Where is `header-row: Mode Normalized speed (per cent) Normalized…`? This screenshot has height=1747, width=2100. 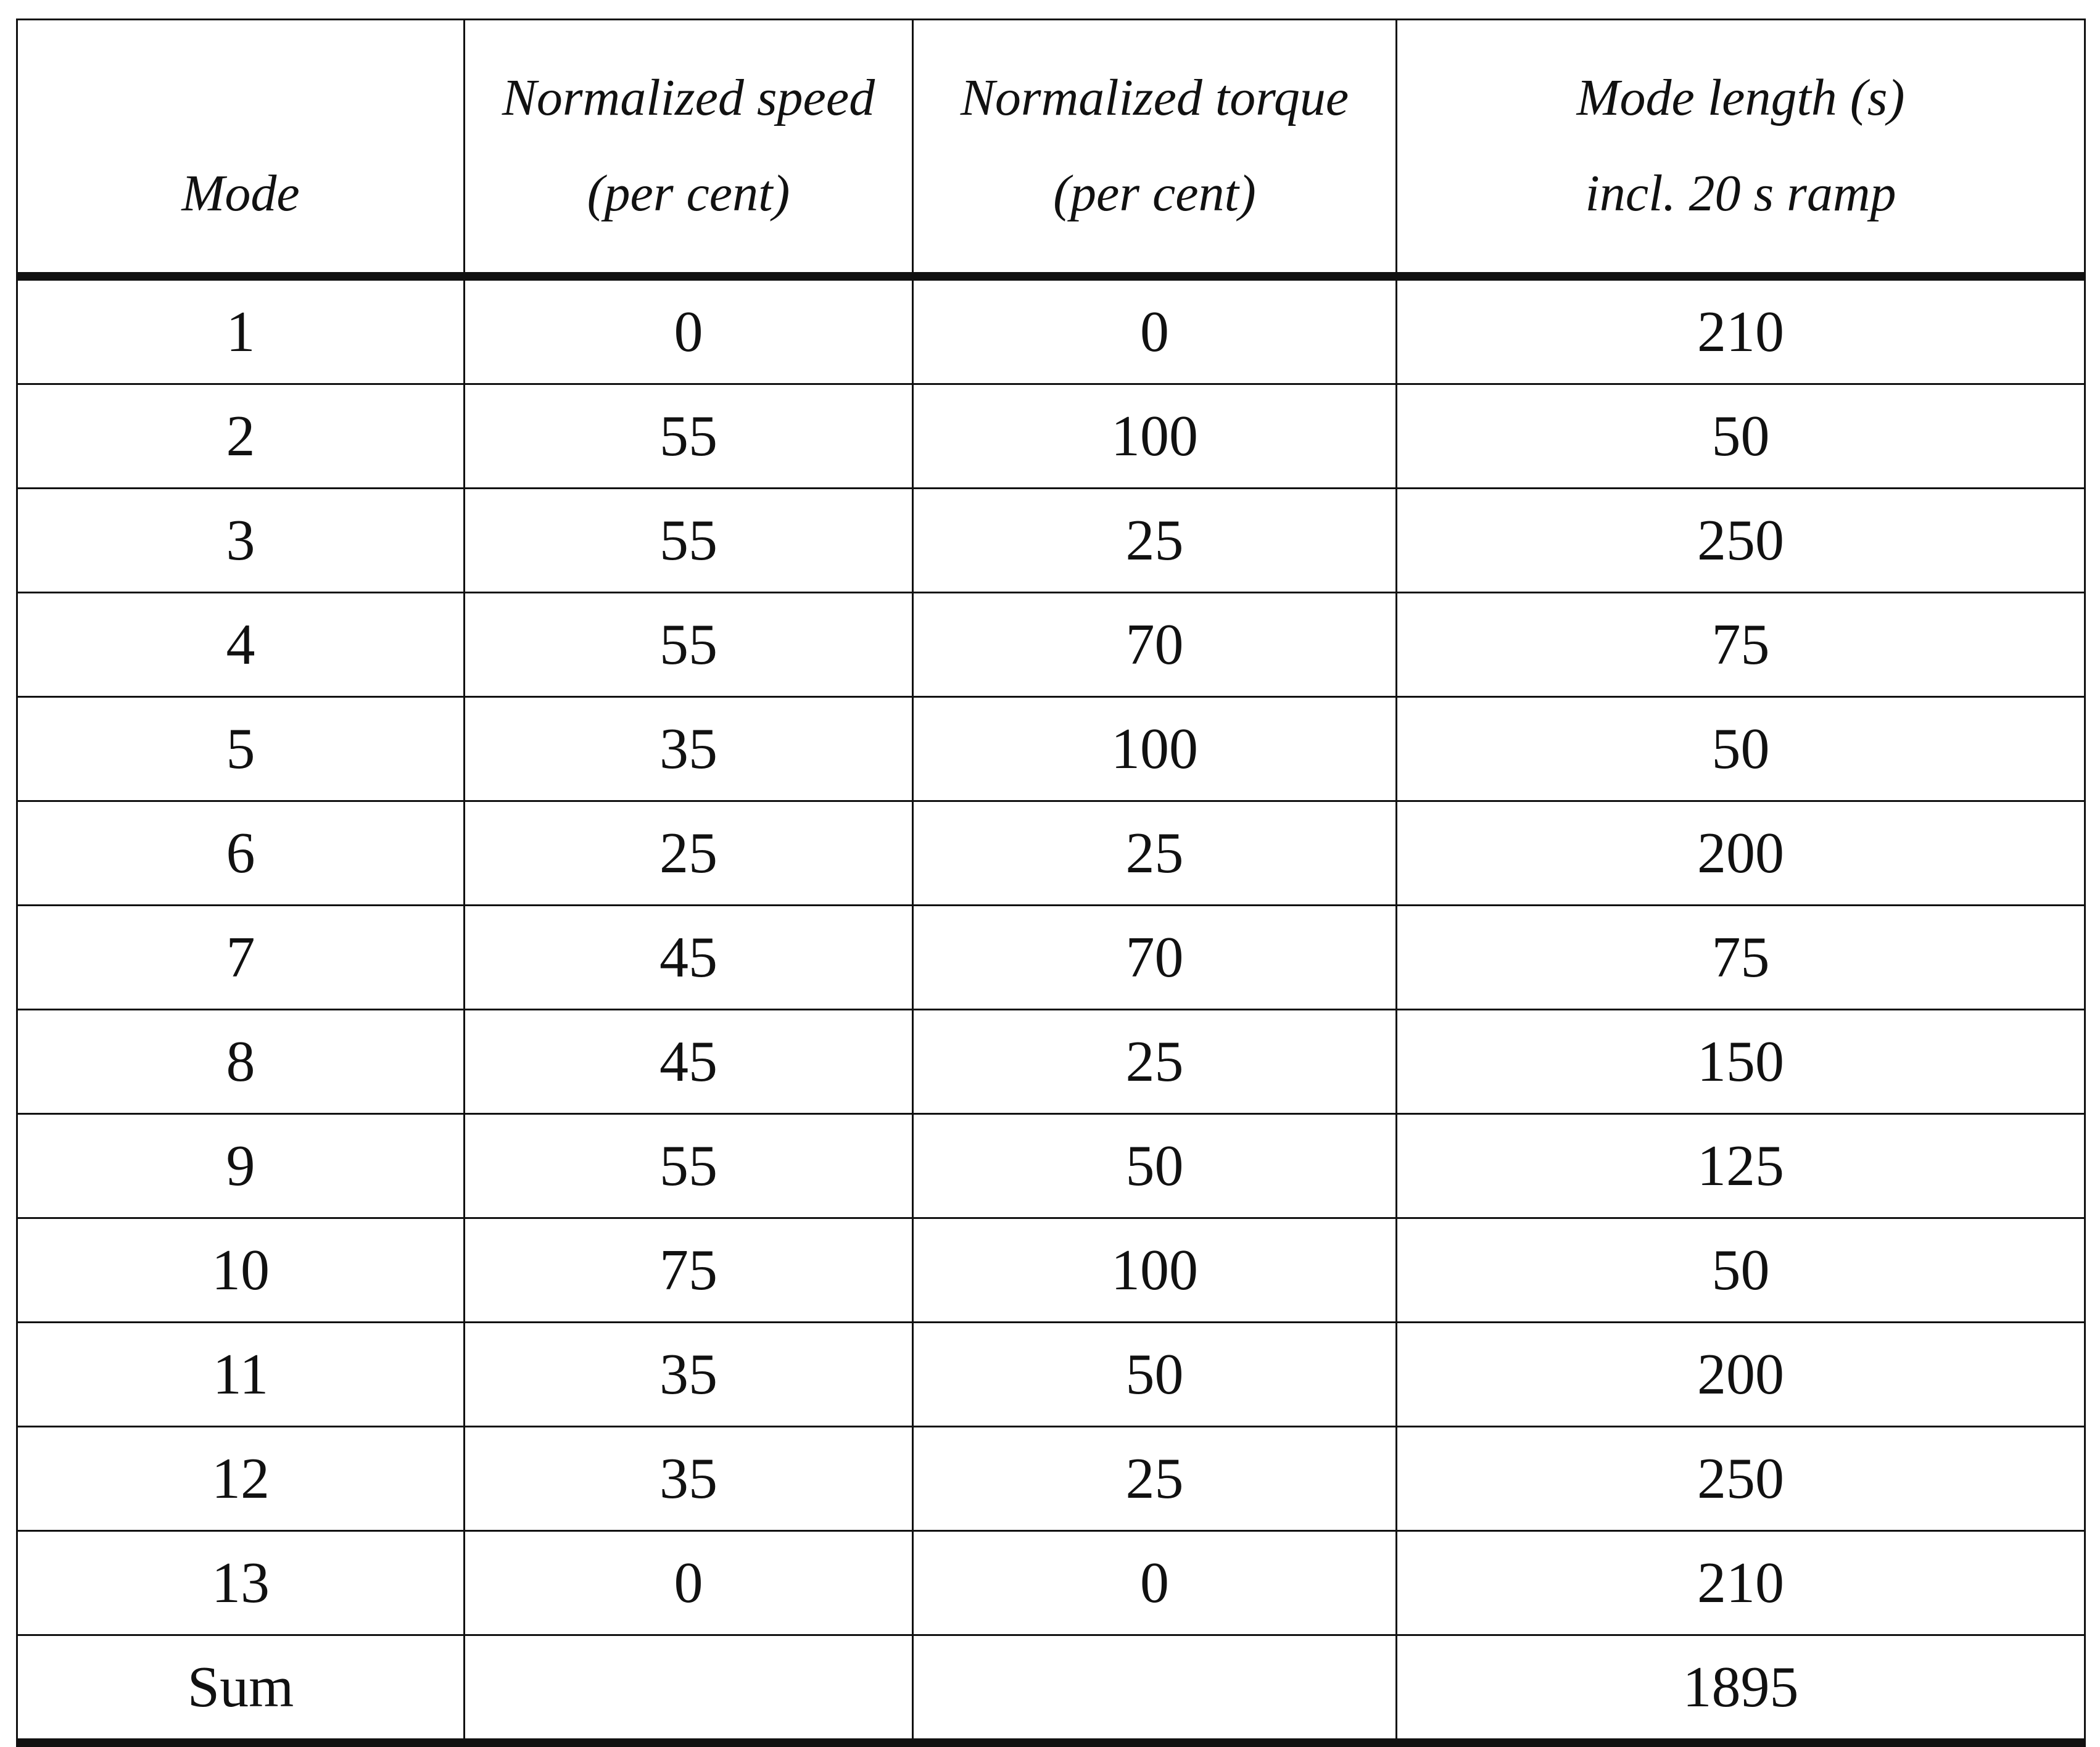 header-row: Mode Normalized speed (per cent) Normalized… is located at coordinates (1051, 148).